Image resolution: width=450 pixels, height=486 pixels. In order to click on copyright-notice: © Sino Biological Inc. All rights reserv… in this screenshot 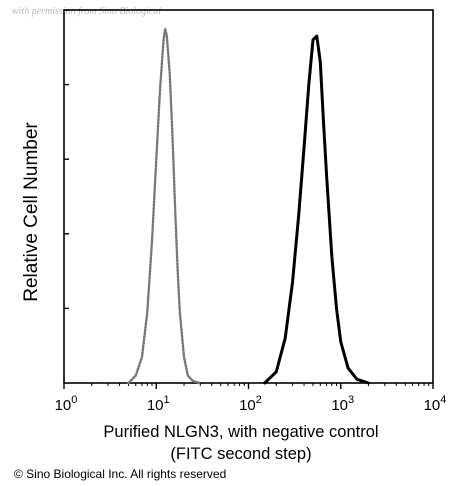, I will do `click(120, 474)`.